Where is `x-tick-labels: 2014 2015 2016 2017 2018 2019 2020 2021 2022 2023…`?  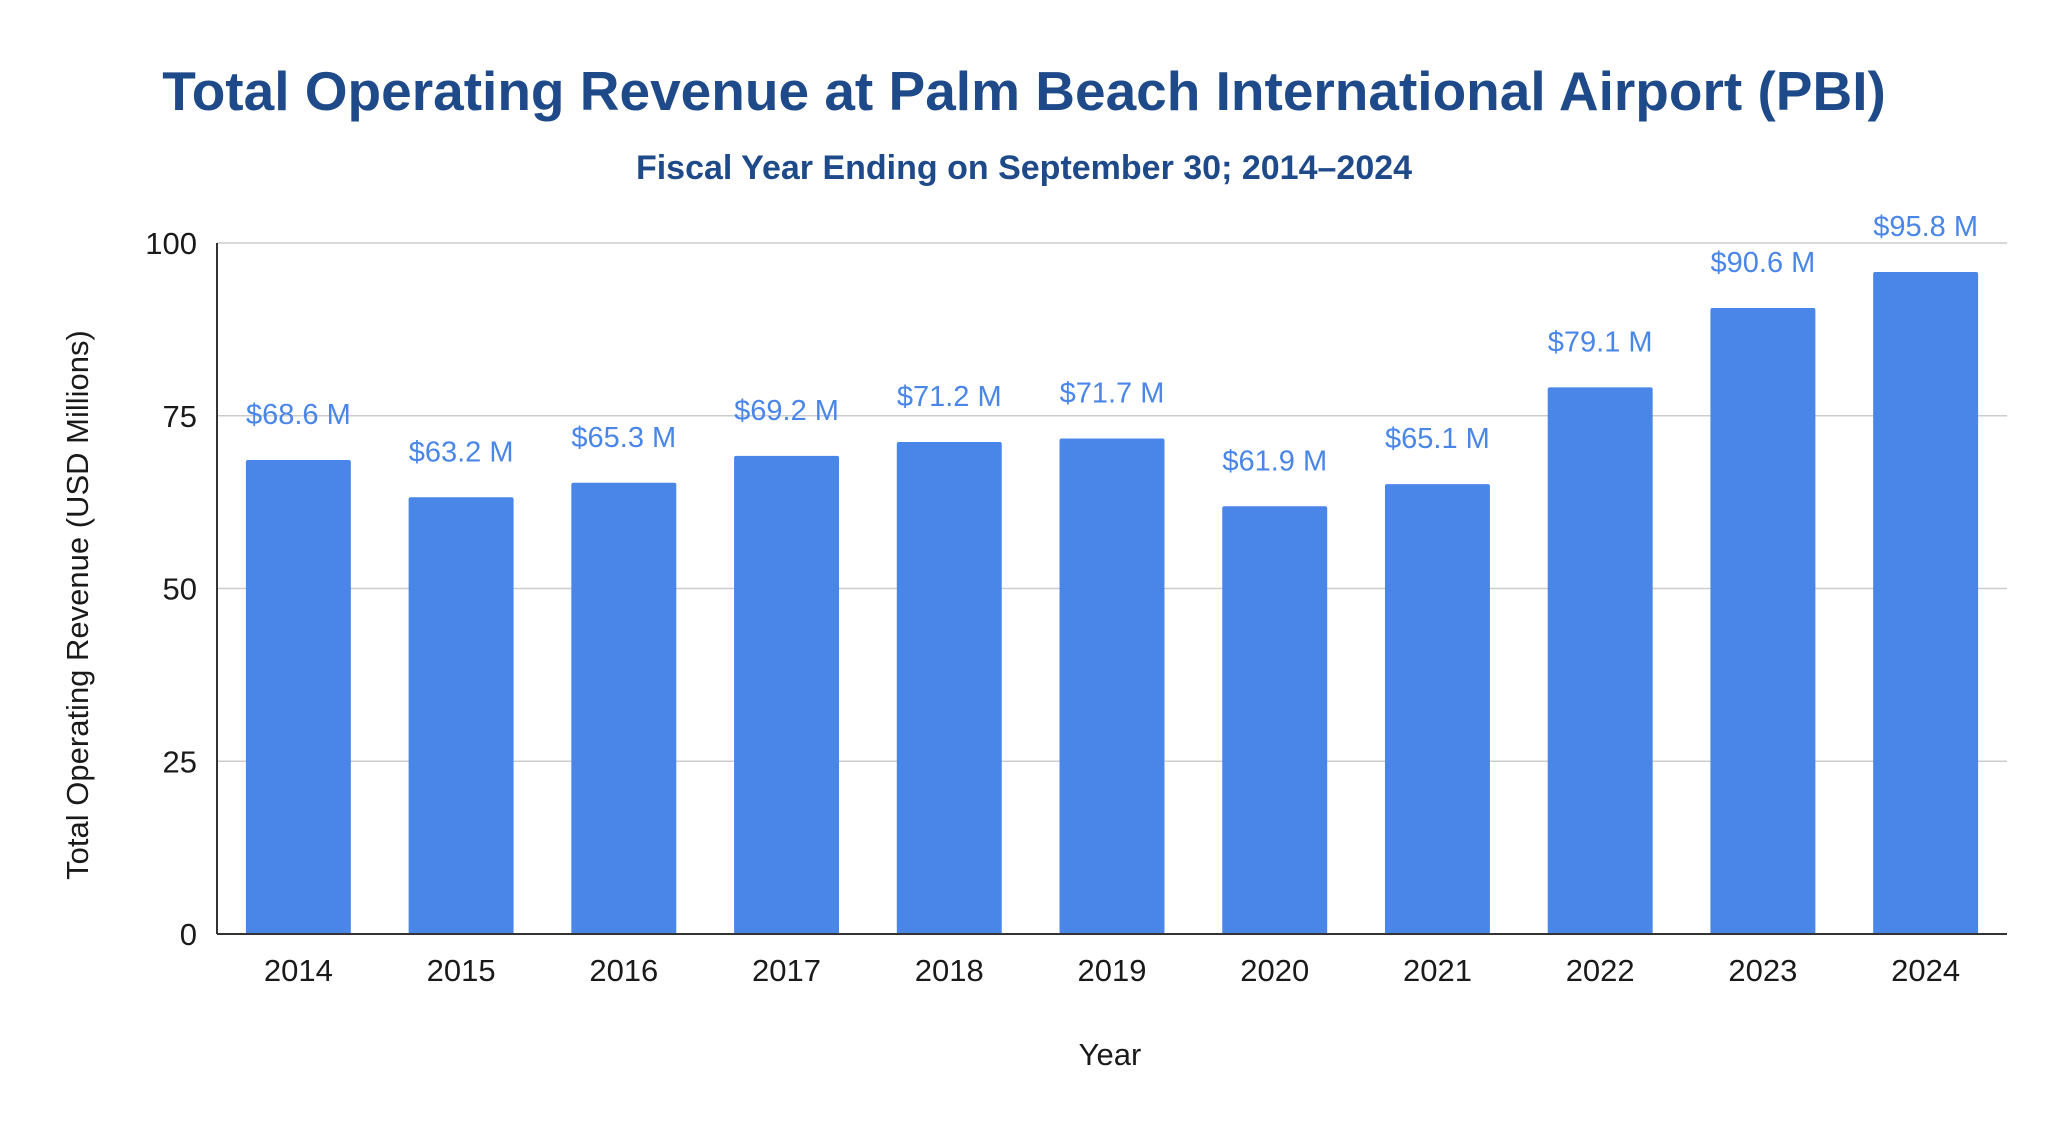 x-tick-labels: 2014 2015 2016 2017 2018 2019 2020 2021 2022 2023… is located at coordinates (1112, 970).